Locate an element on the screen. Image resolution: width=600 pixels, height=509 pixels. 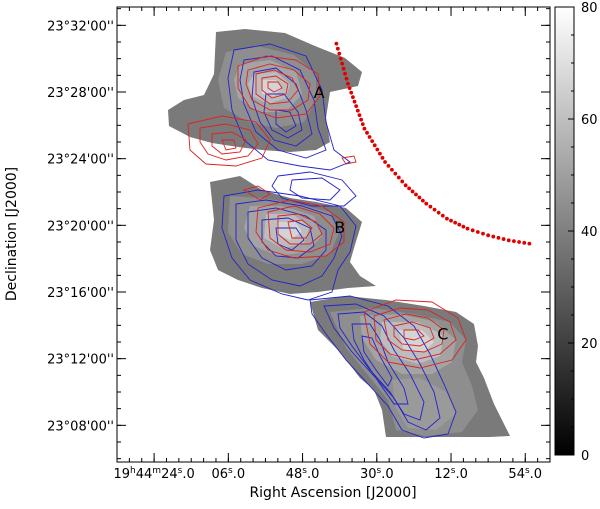
x-tick-label: 48s.0 is located at coordinates (303, 474).